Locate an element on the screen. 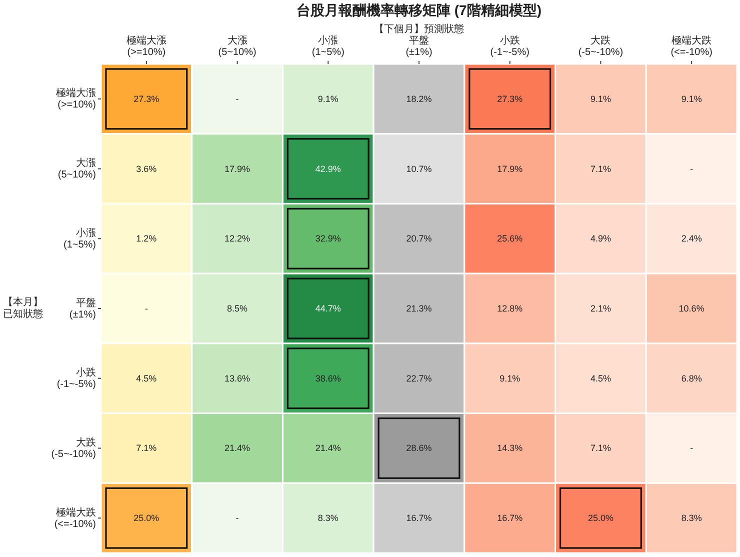 This screenshot has width=740, height=557. data-label: 44.7% is located at coordinates (328, 309).